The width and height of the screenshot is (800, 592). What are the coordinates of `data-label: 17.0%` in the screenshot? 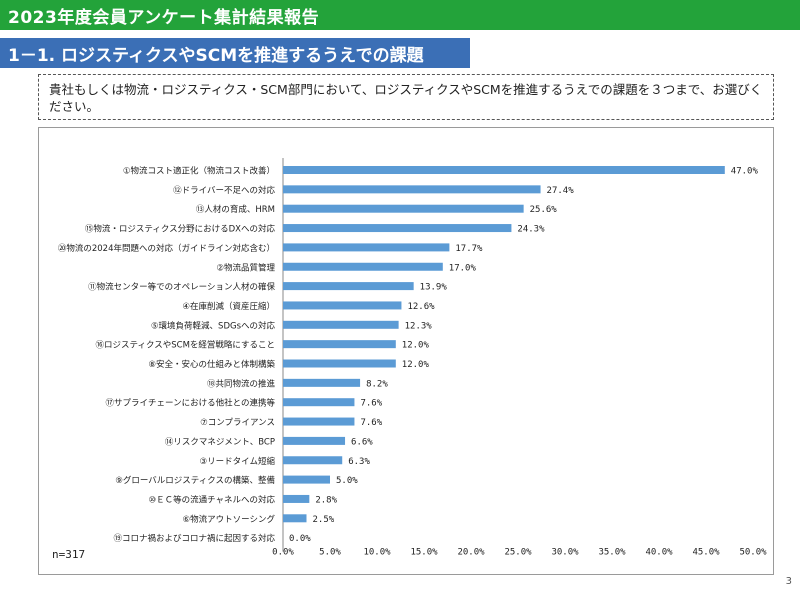 It's located at (463, 268).